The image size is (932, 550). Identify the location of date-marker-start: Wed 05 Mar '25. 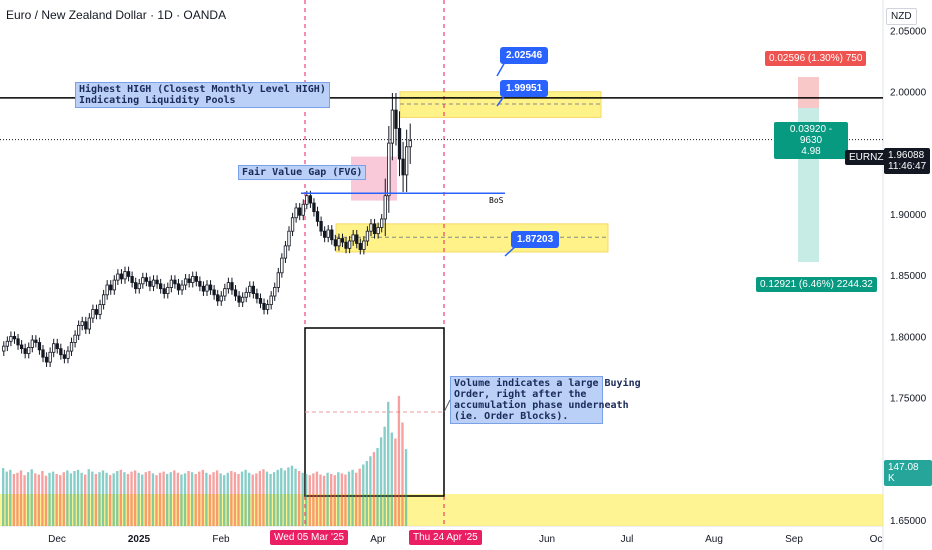
(309, 537).